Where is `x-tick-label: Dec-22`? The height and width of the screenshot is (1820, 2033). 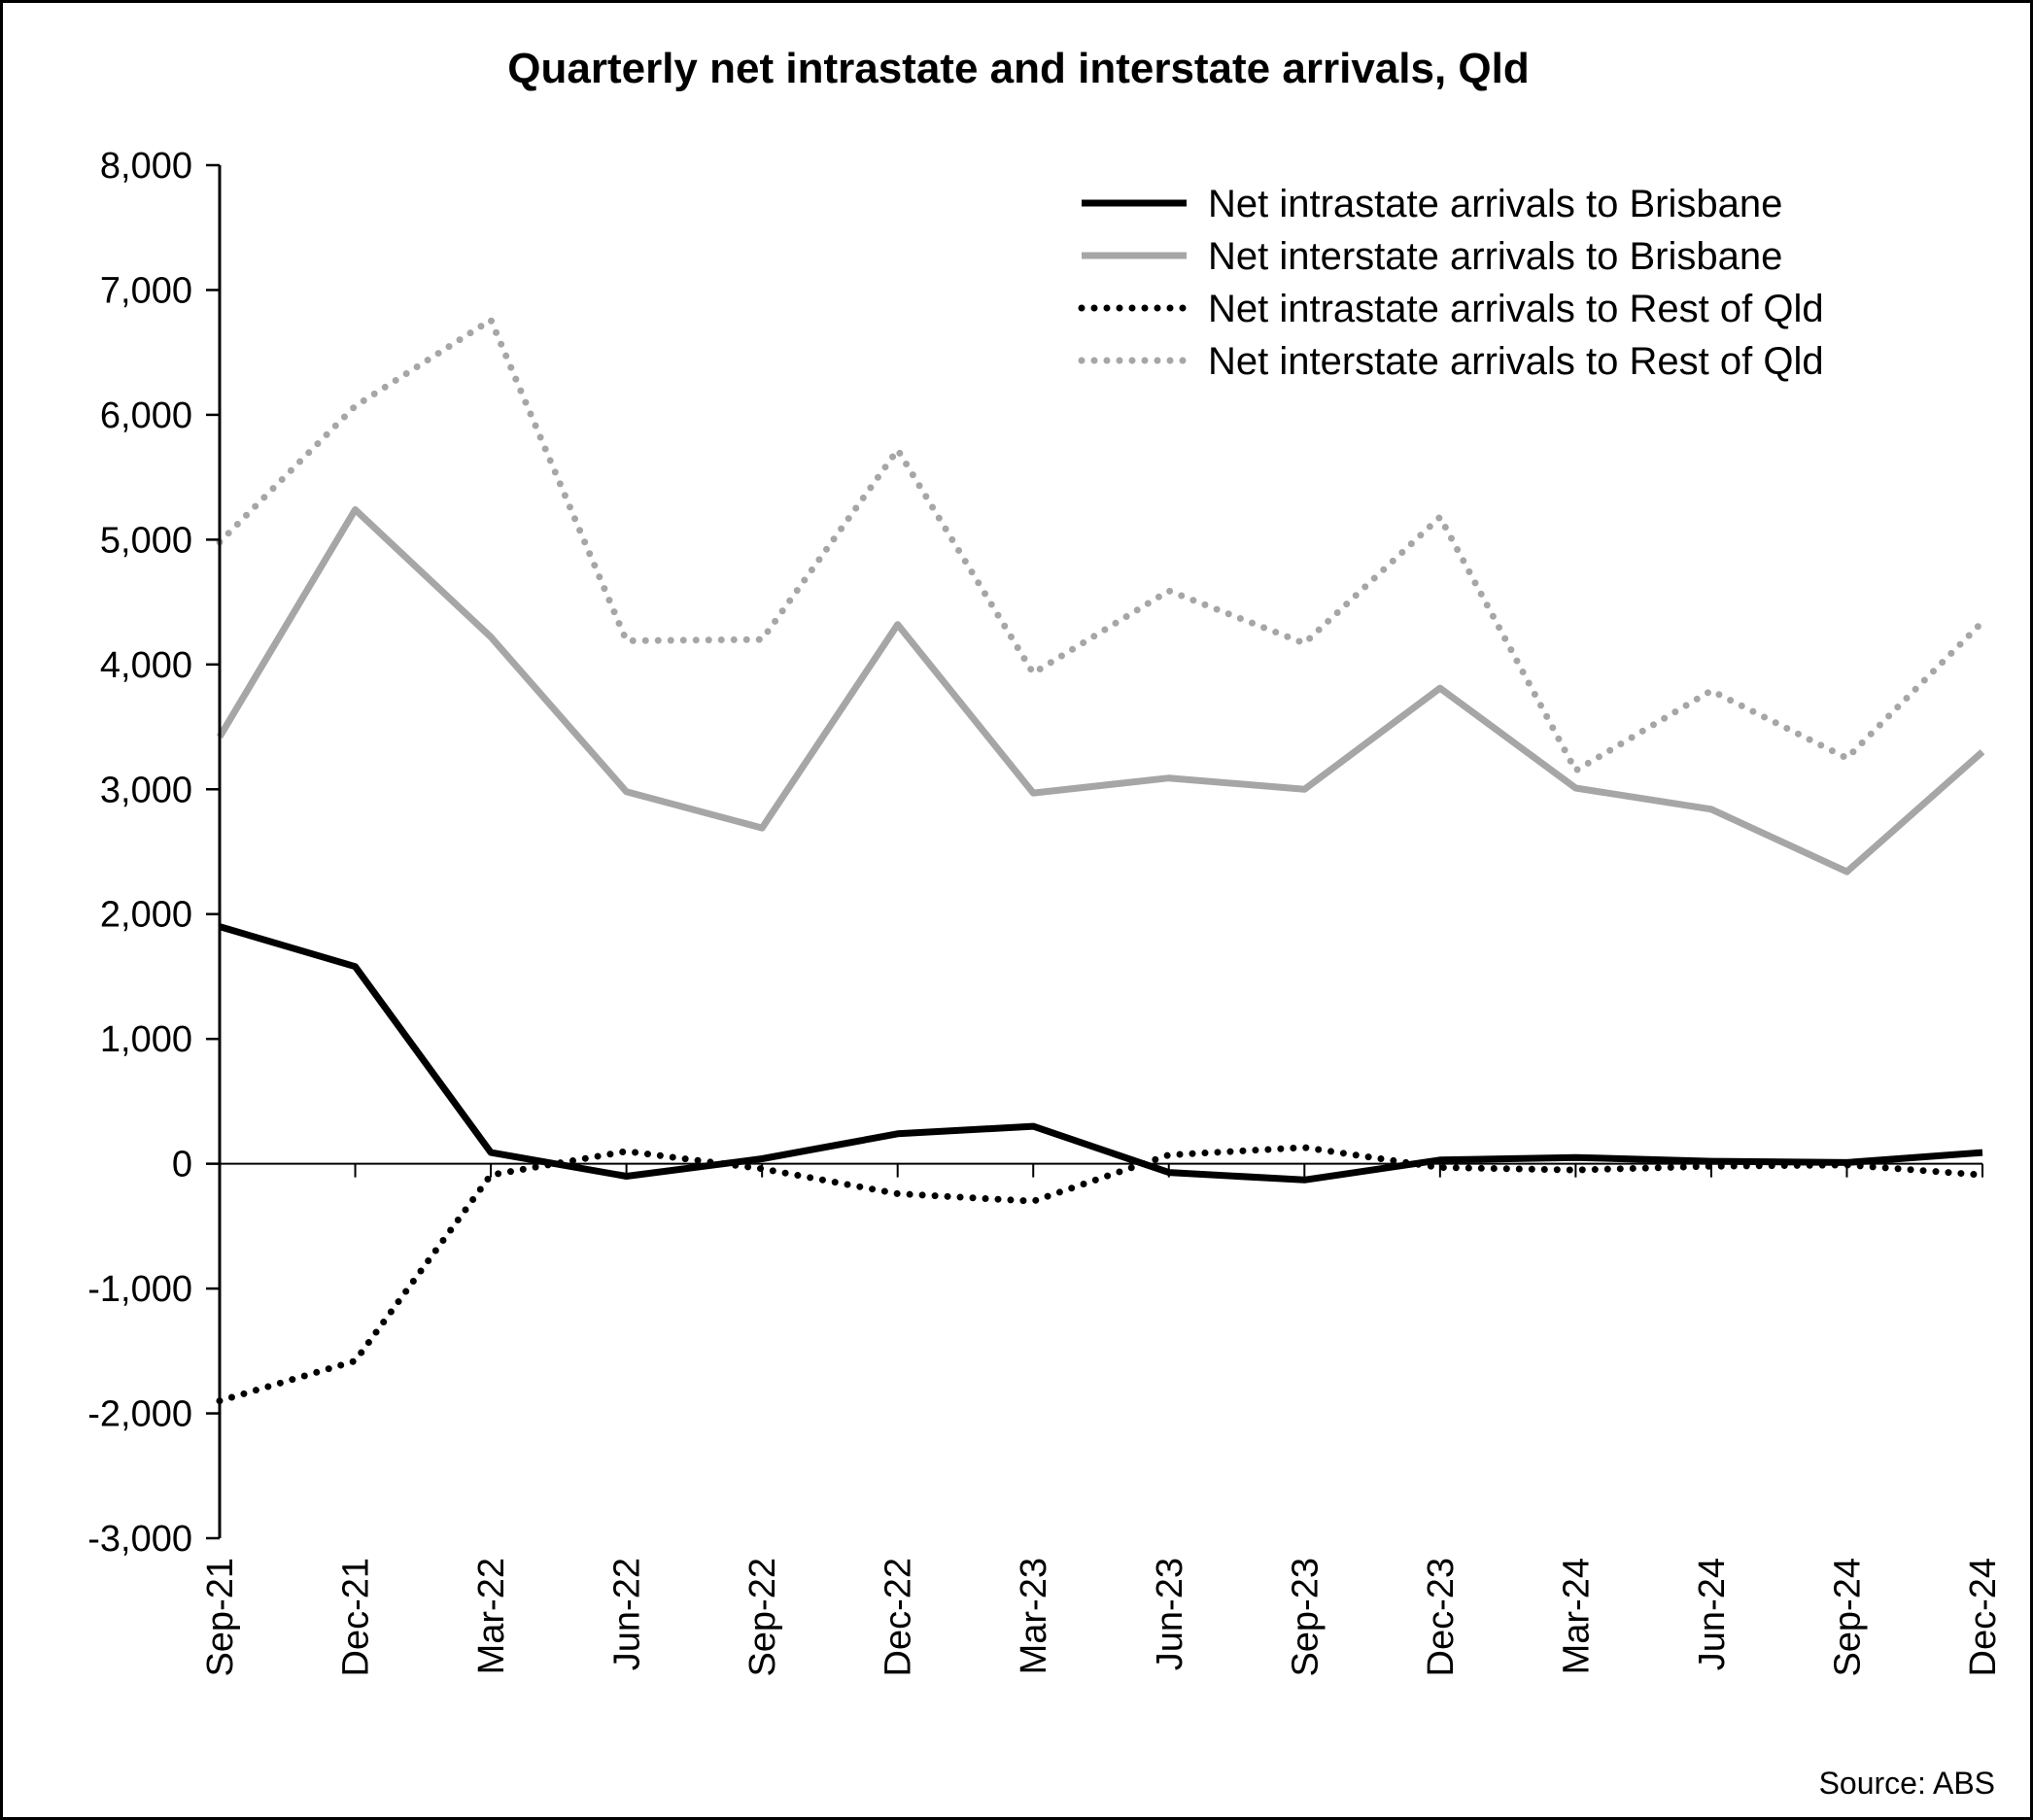
x-tick-label: Dec-22 is located at coordinates (899, 1617).